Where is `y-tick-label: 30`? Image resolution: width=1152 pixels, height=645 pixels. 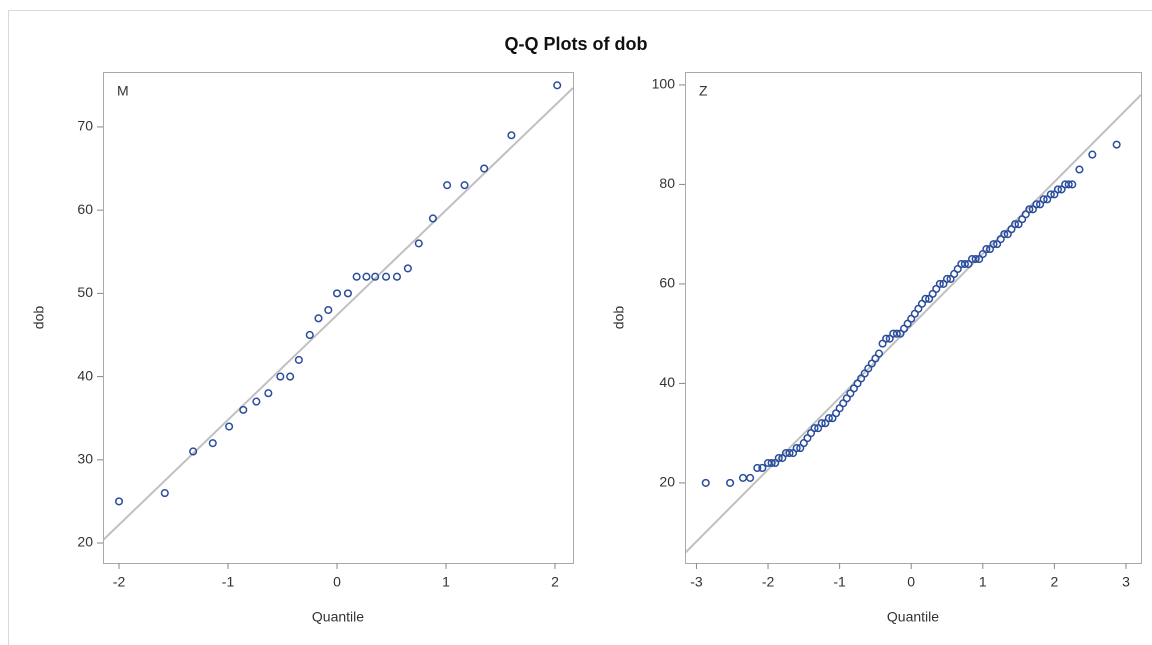
y-tick-label: 30 is located at coordinates (85, 459).